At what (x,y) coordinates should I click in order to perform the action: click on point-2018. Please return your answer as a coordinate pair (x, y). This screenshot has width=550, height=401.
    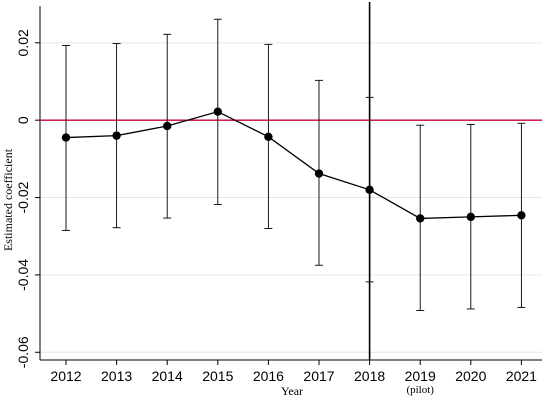
    Looking at the image, I should click on (369, 190).